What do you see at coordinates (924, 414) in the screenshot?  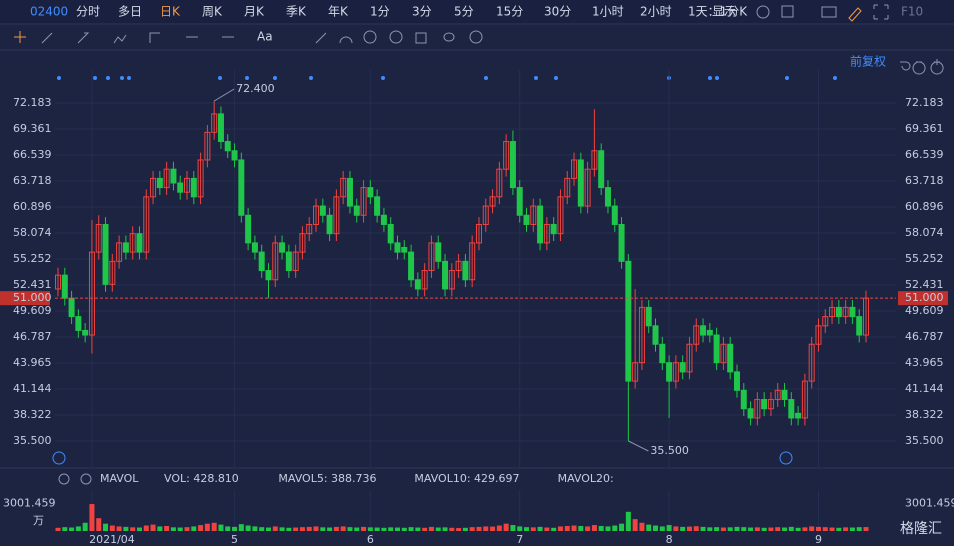 I see `y-tick-label-right: 38.322` at bounding box center [924, 414].